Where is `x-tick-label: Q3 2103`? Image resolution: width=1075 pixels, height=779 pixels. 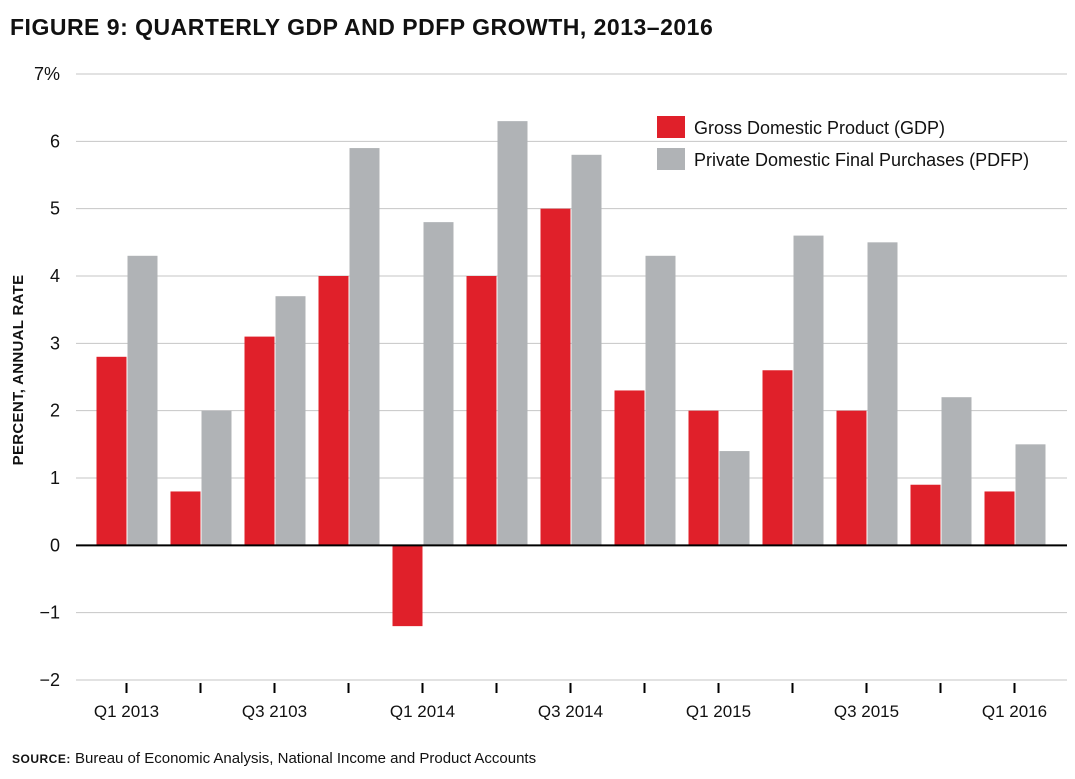
x-tick-label: Q3 2103 is located at coordinates (274, 711).